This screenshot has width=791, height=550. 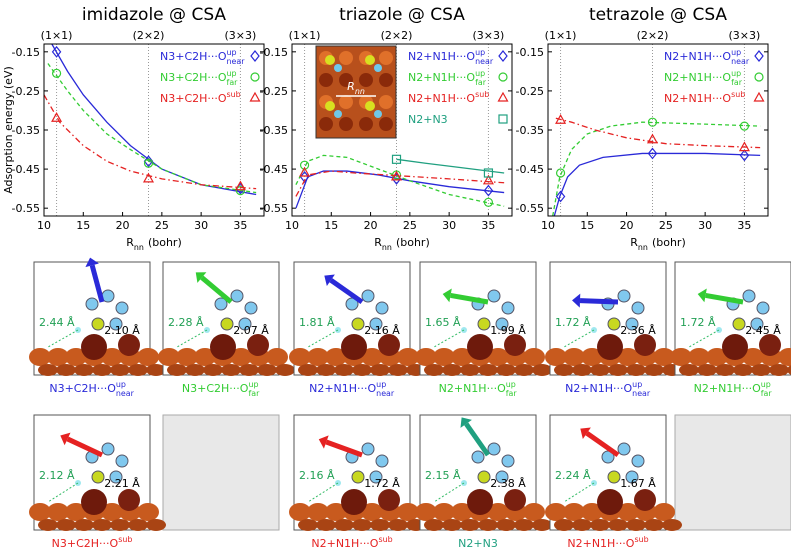 What do you see at coordinates (561, 35) in the screenshot?
I see `top-tick-label: (1×1)` at bounding box center [561, 35].